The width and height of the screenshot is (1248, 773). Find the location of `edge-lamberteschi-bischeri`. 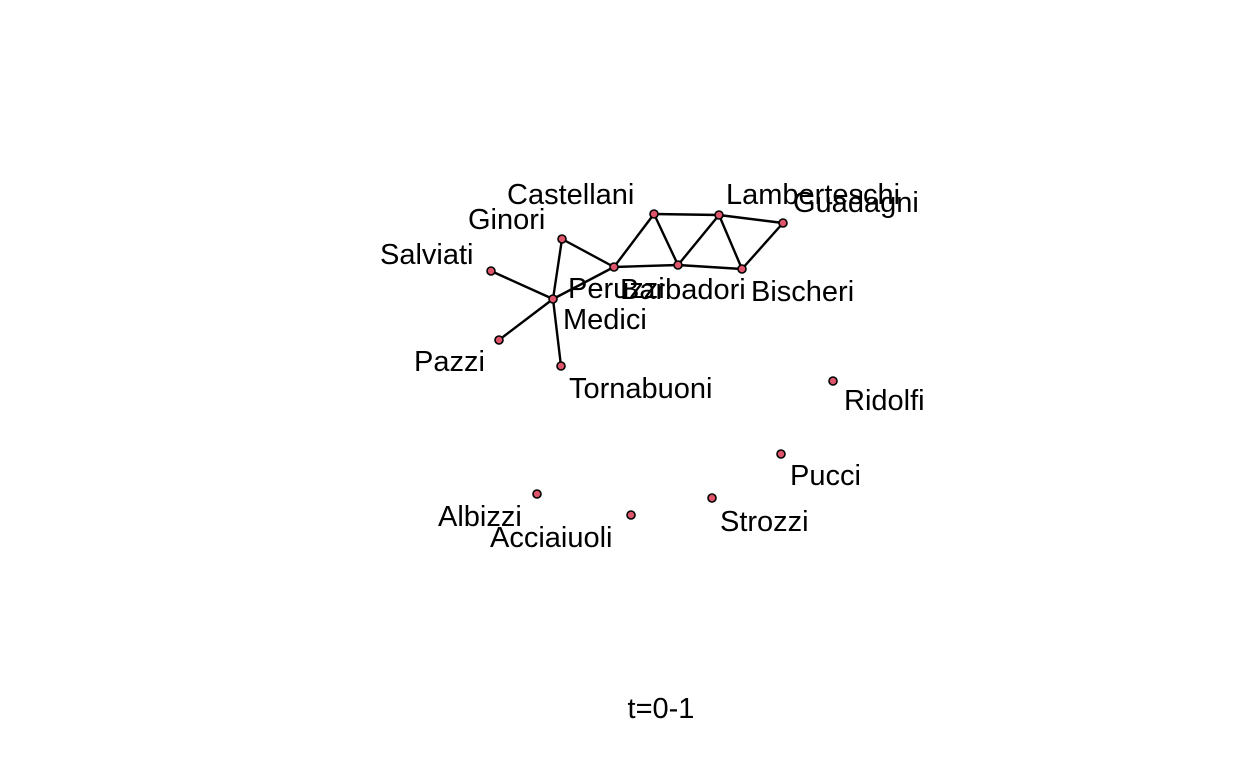

edge-lamberteschi-bischeri is located at coordinates (730, 242).